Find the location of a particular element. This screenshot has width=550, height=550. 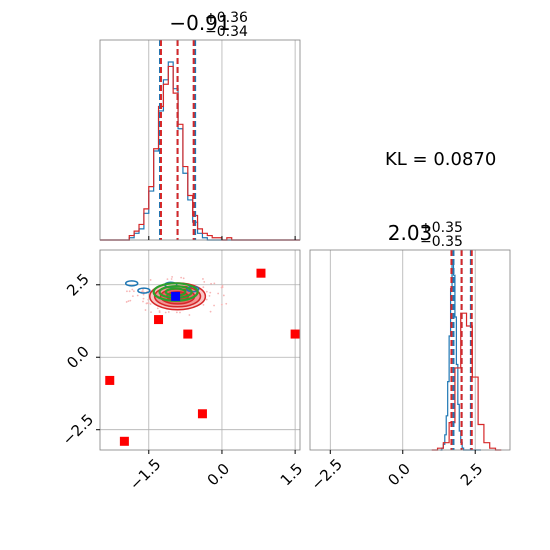

blue-square-marker is located at coordinates (176, 296).